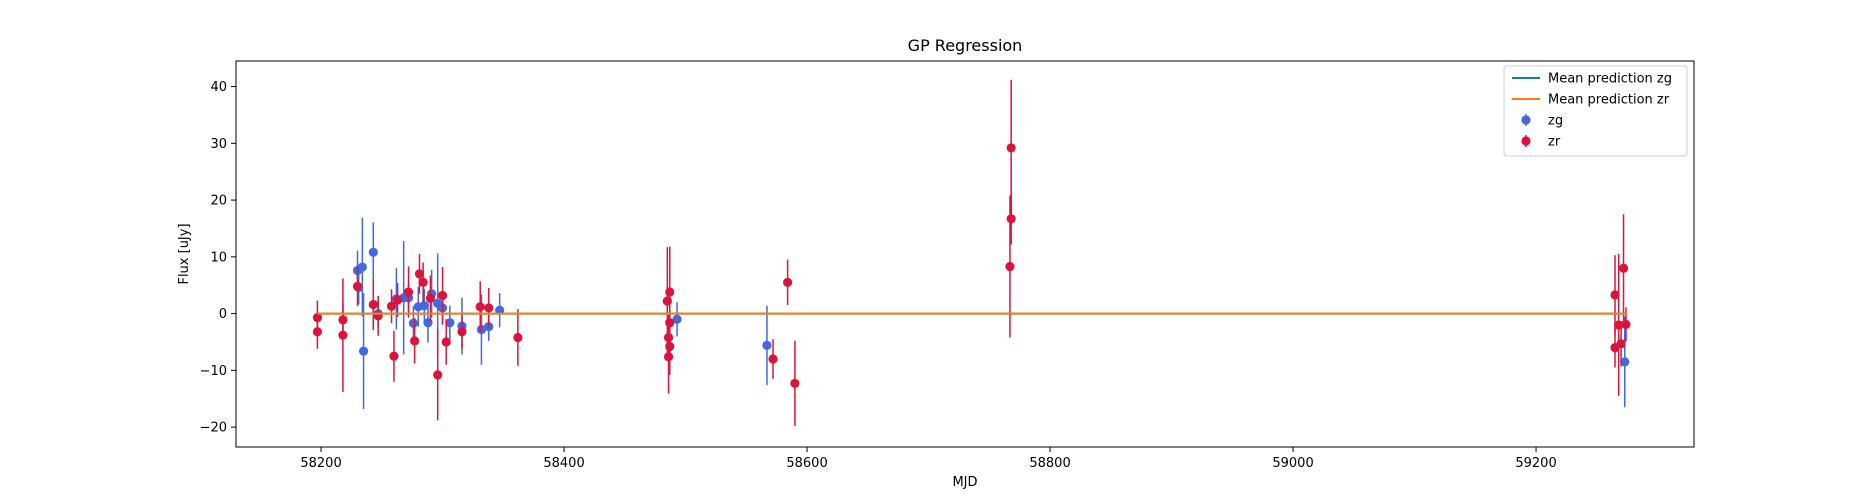 This screenshot has height=500, width=1875. What do you see at coordinates (320, 463) in the screenshot?
I see `x-tick-label: 58200` at bounding box center [320, 463].